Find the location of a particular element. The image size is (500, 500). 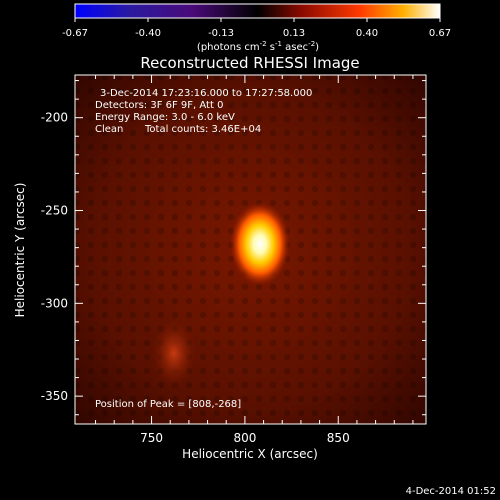

peak-source is located at coordinates (260, 244).